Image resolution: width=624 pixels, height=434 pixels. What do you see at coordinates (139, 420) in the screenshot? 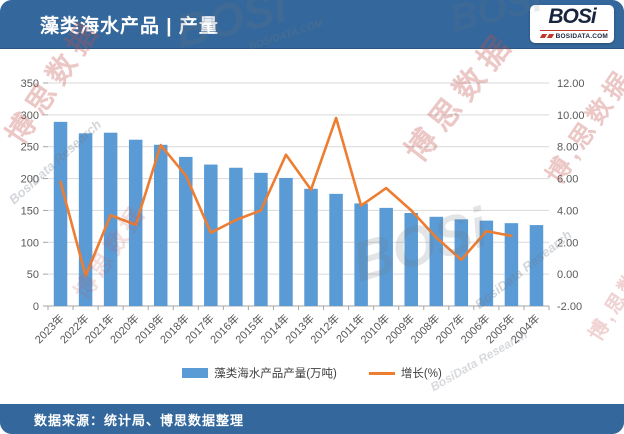
I see `data-source-note: 数据来源：统计局、博思数据整理` at bounding box center [139, 420].